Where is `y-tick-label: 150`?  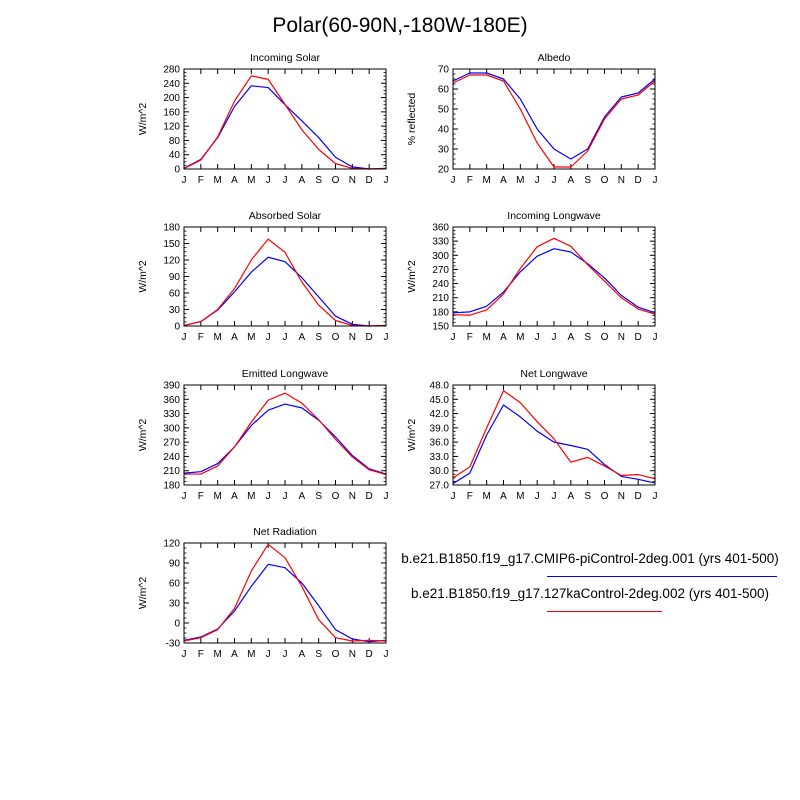 y-tick-label: 150 is located at coordinates (171, 244).